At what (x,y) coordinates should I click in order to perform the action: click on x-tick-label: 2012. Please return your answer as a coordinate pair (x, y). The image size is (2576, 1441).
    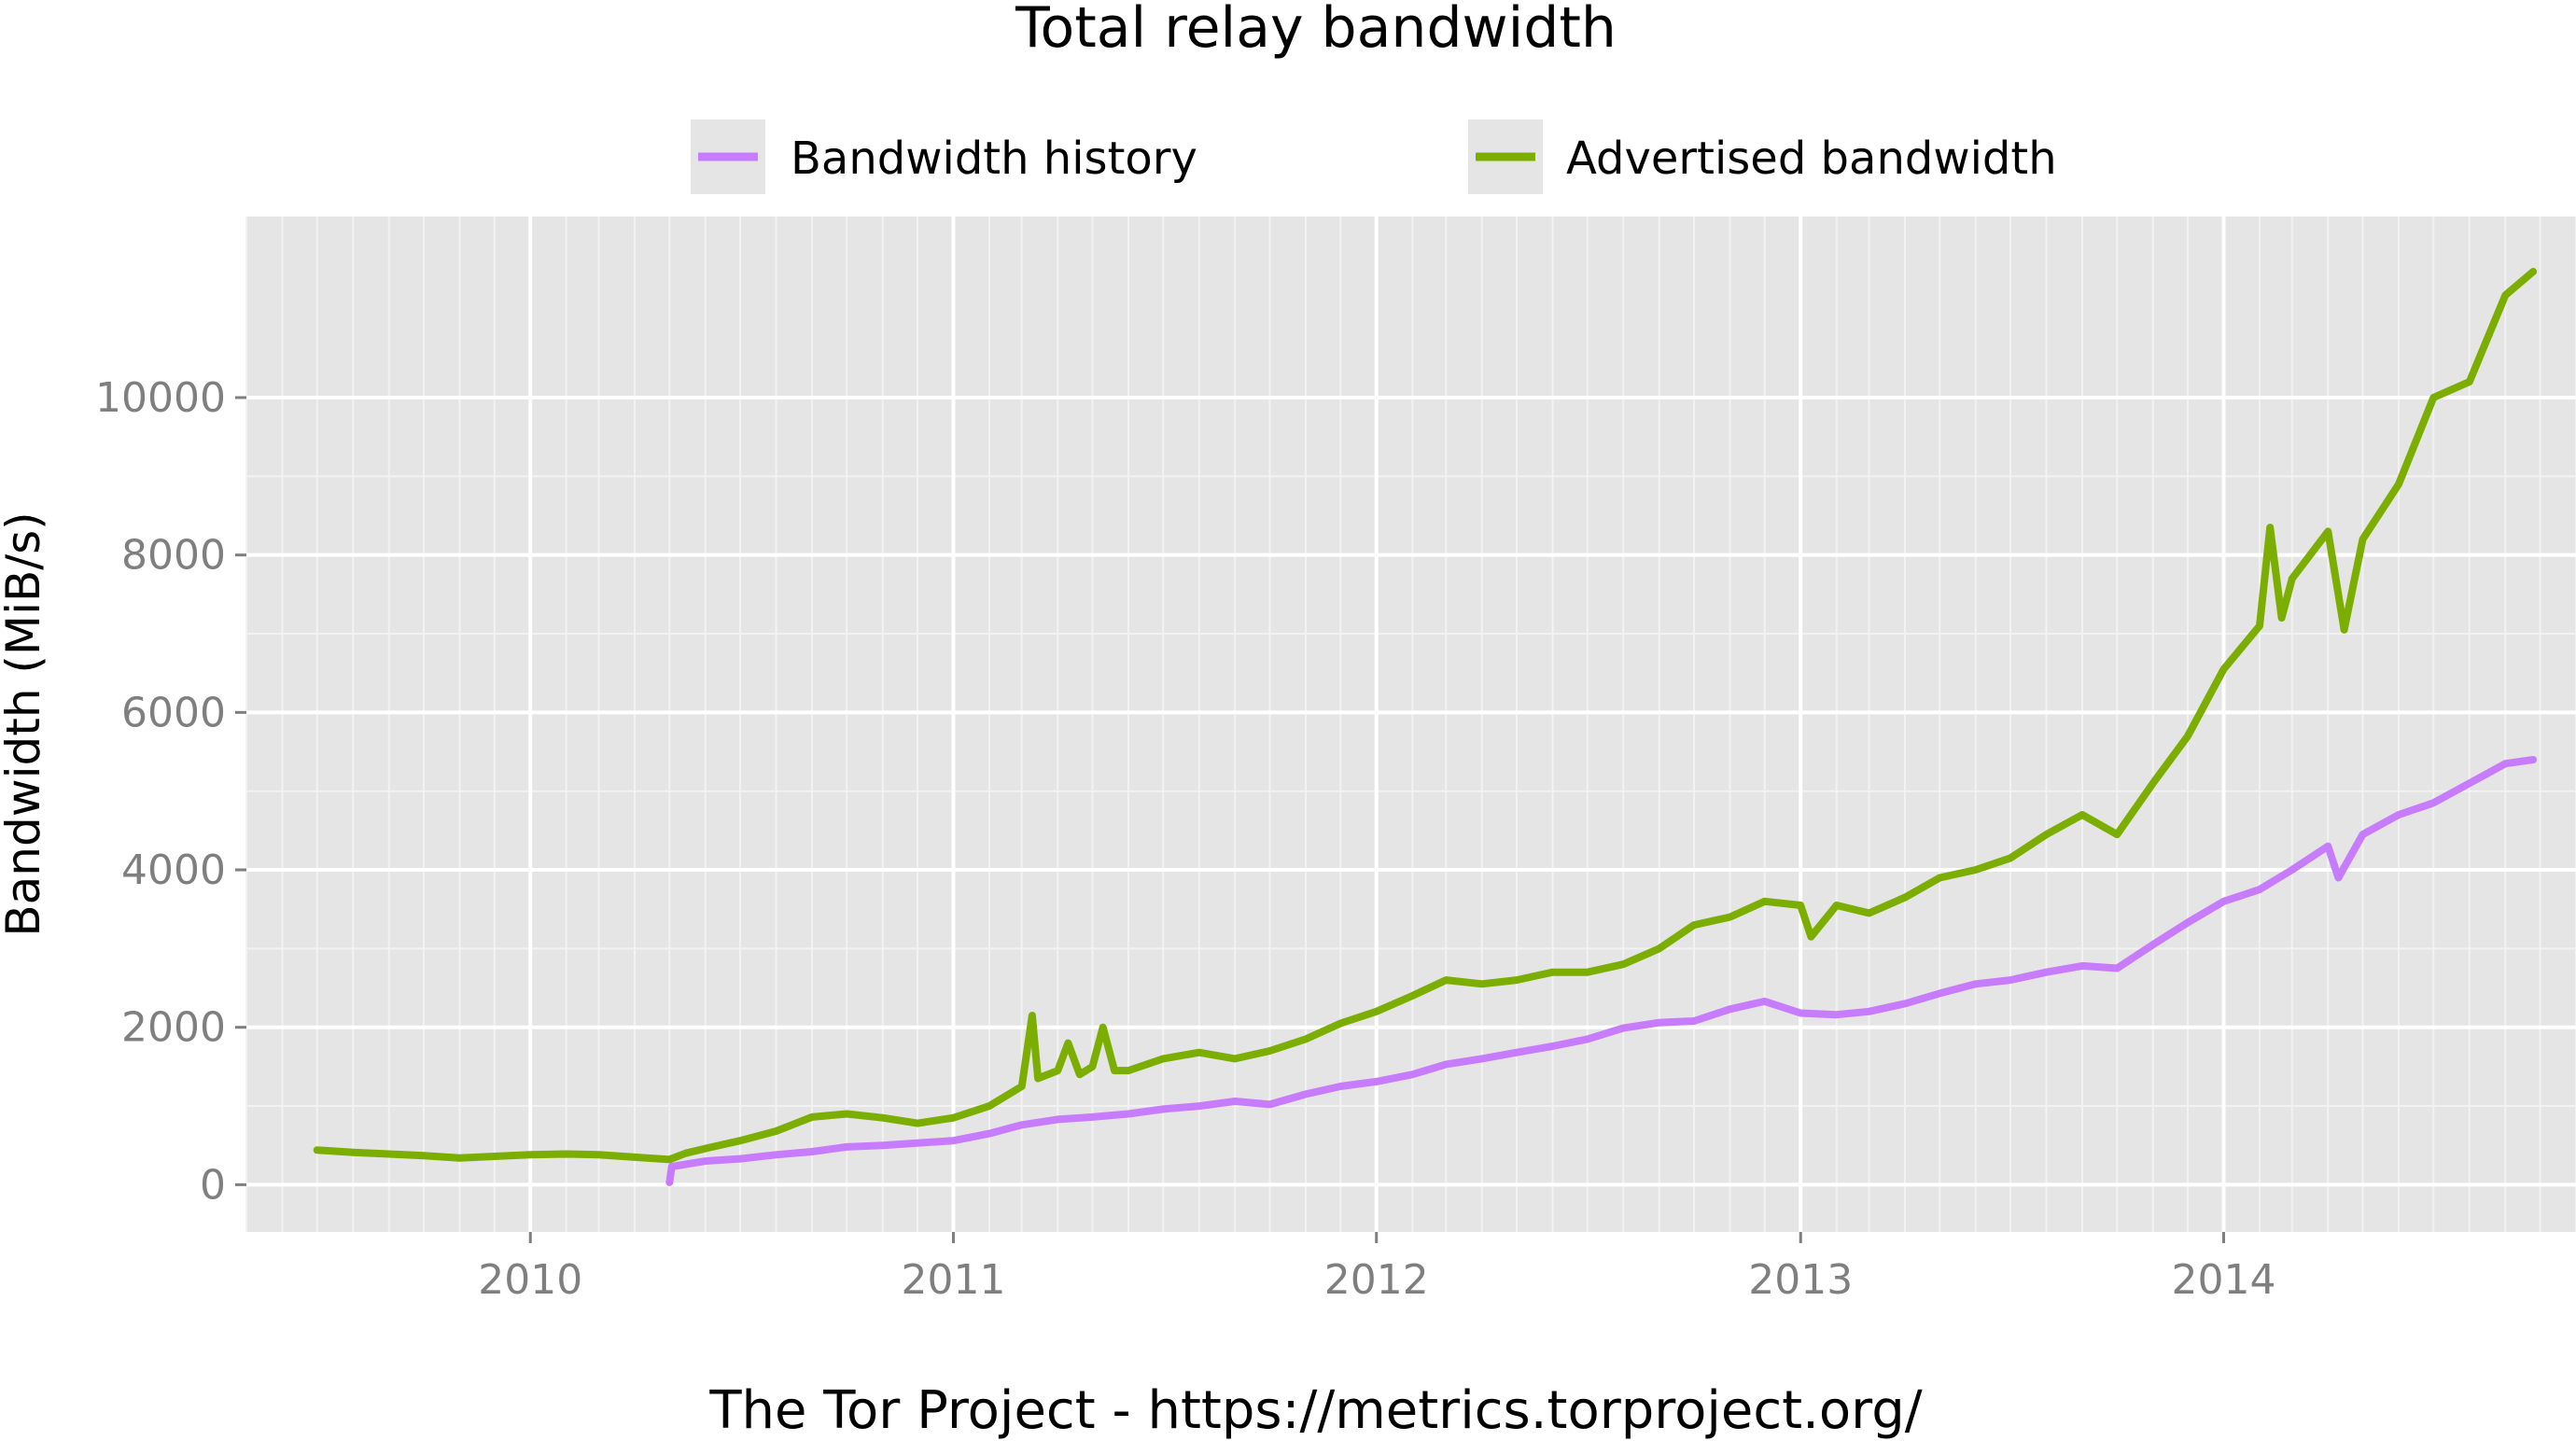
    Looking at the image, I should click on (1376, 1280).